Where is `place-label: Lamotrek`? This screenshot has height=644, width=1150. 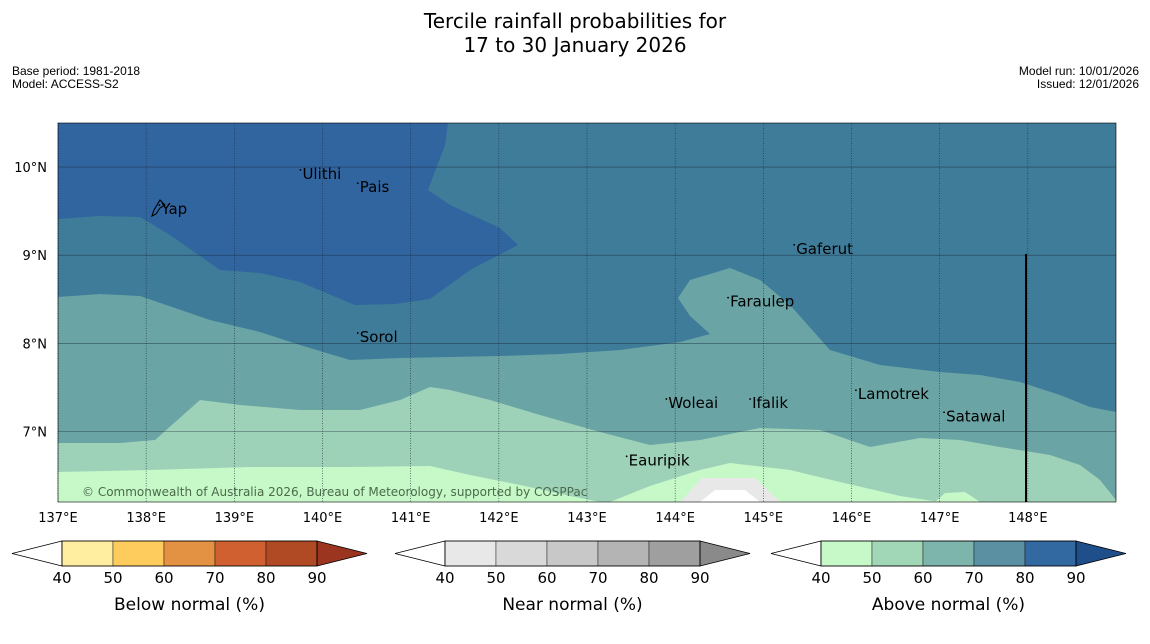
place-label: Lamotrek is located at coordinates (893, 394).